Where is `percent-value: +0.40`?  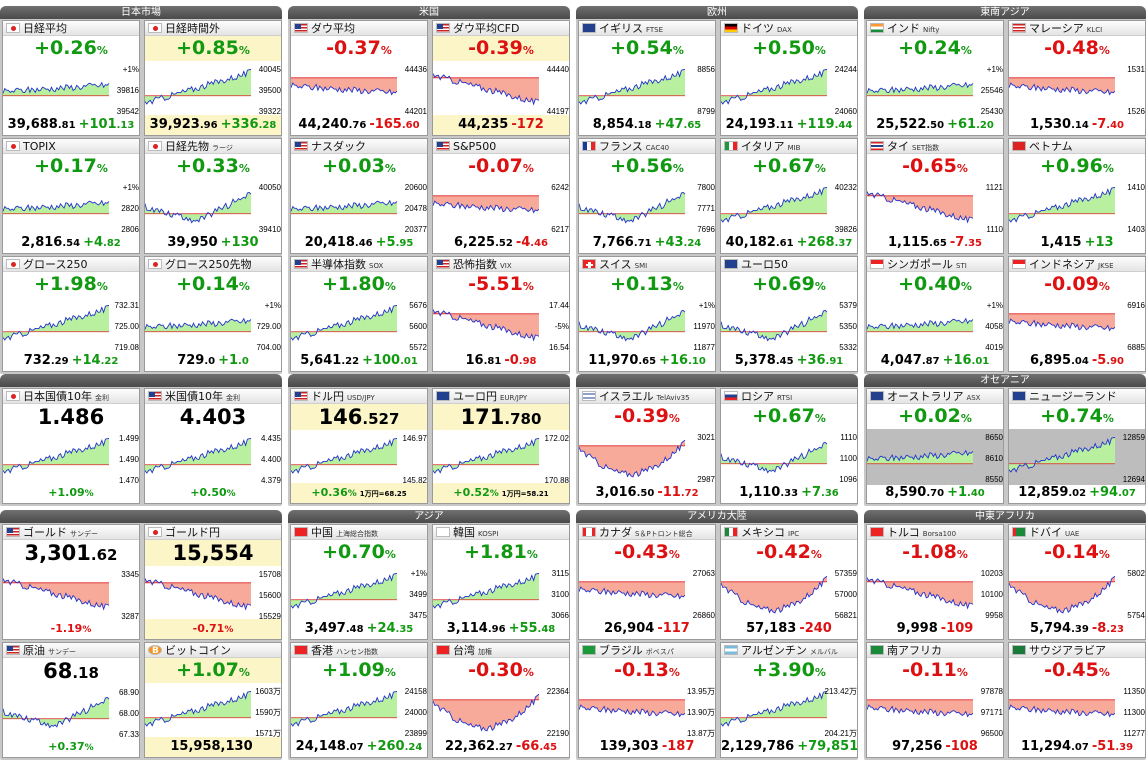
percent-value: +0.40 is located at coordinates (929, 284).